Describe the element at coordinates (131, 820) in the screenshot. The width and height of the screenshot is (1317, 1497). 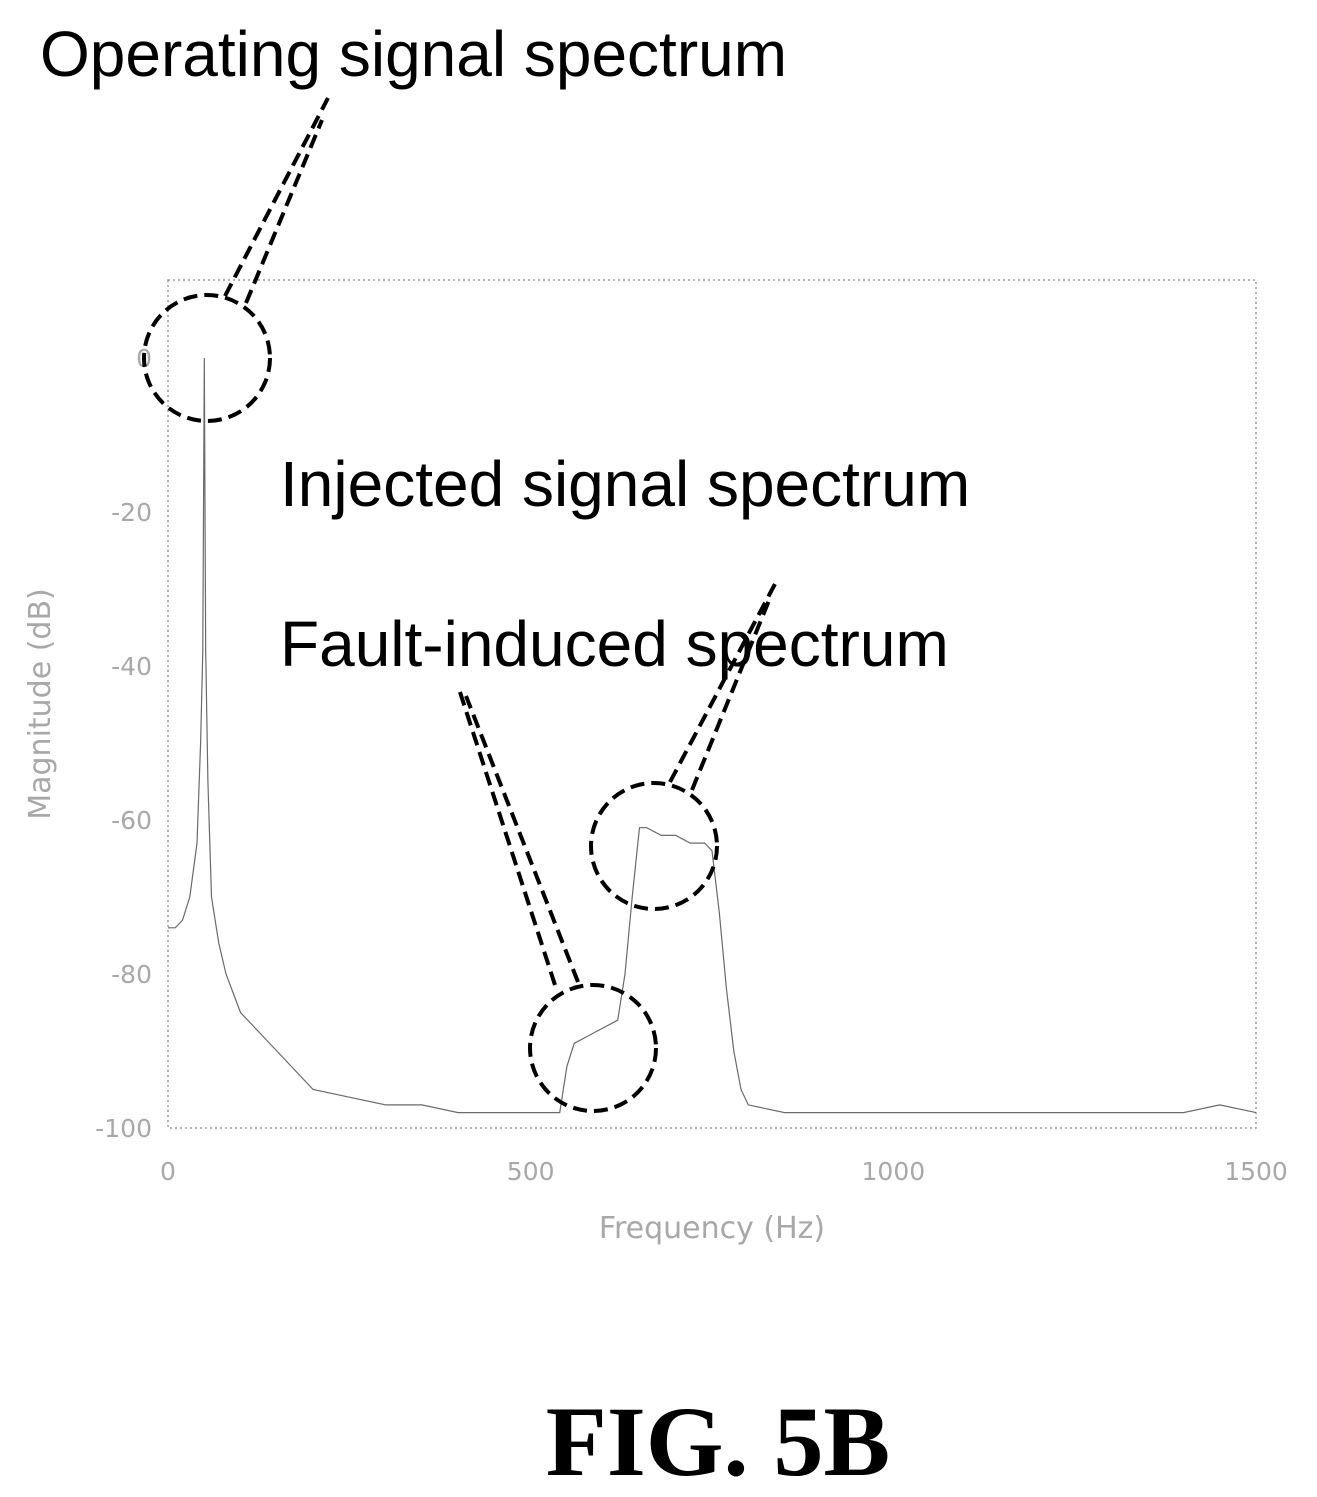
I see `y-tick-label: -60` at that location.